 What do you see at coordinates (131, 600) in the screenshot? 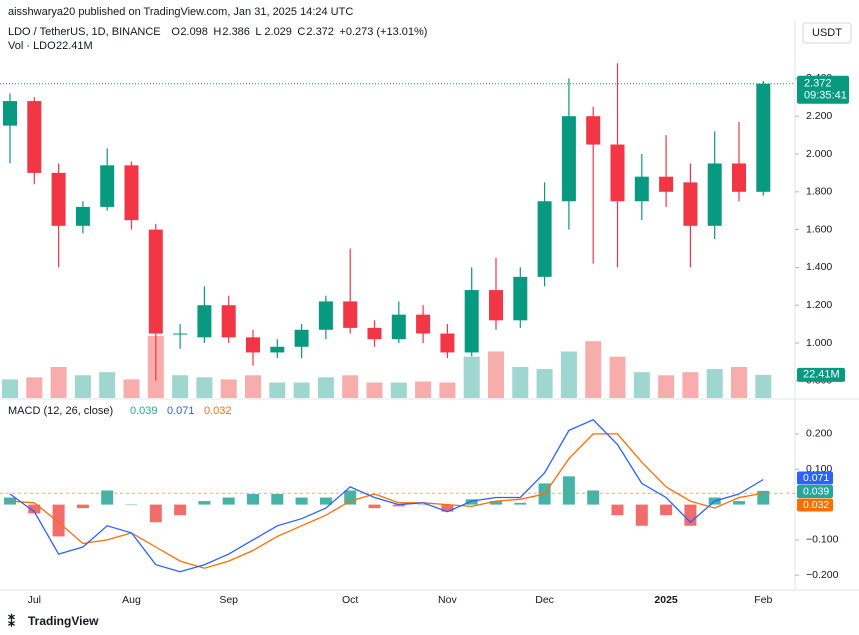
I see `x-tick-label: Aug` at bounding box center [131, 600].